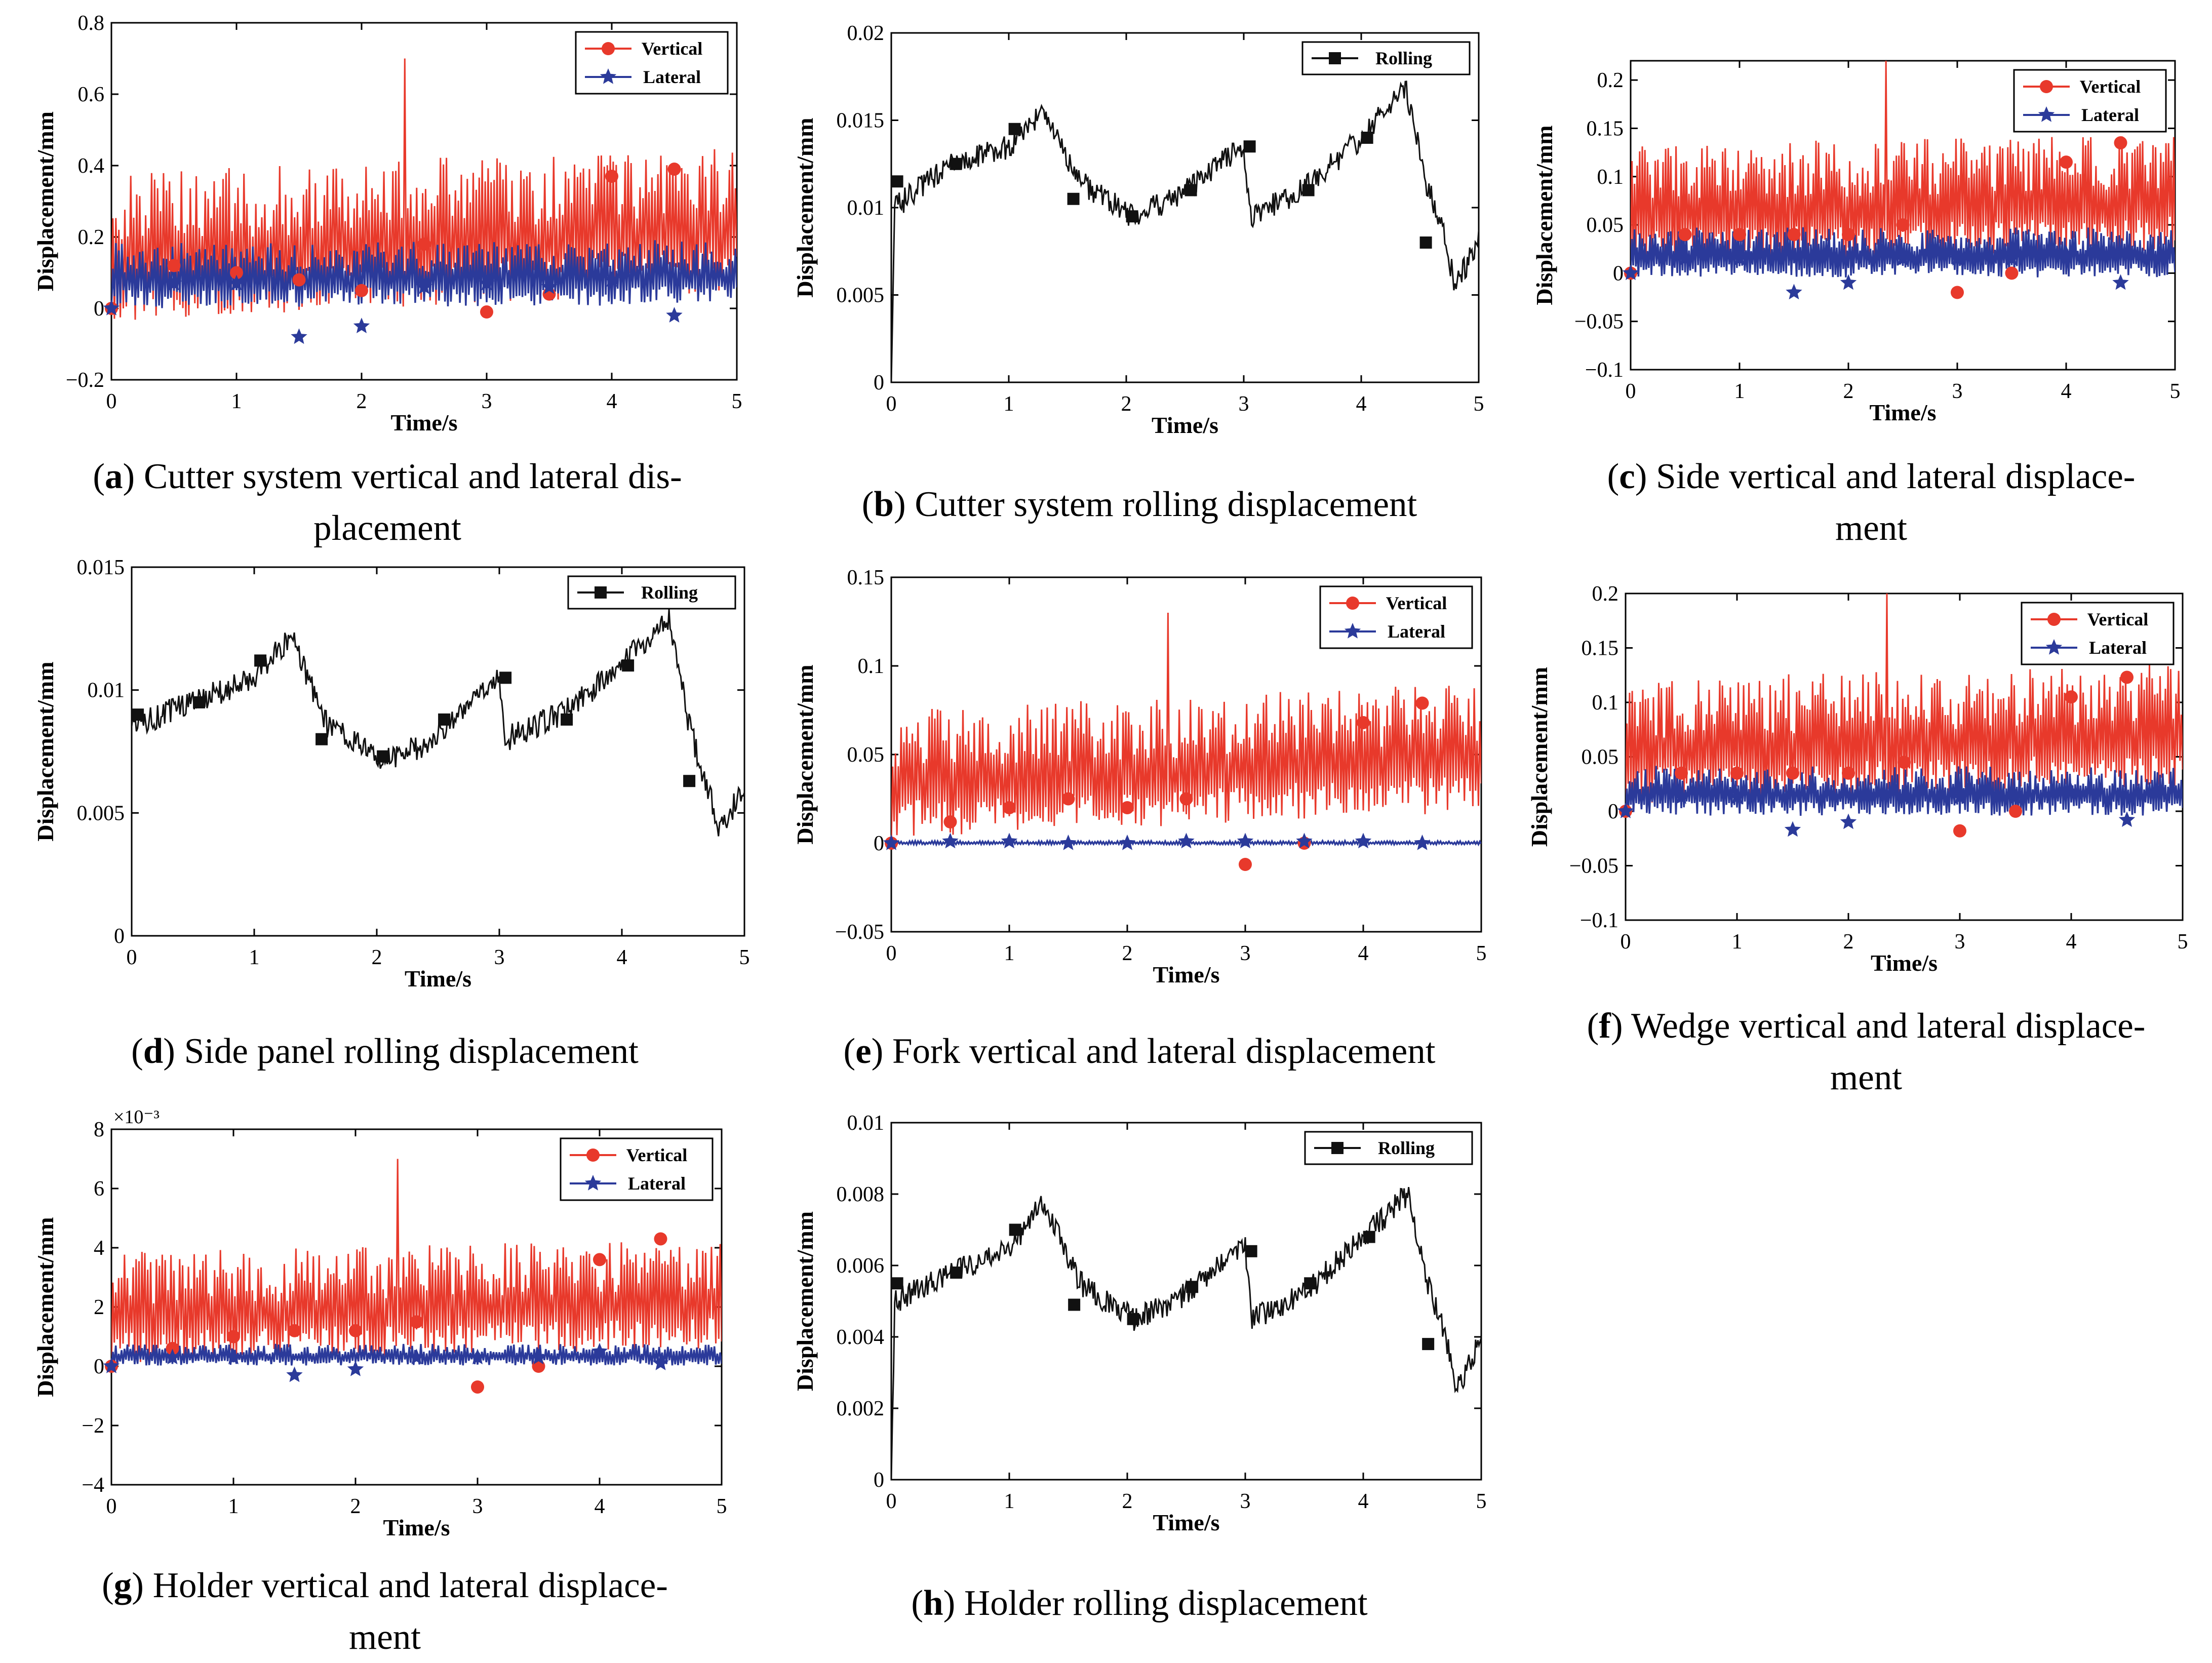 This screenshot has width=2212, height=1663. What do you see at coordinates (861, 1337) in the screenshot?
I see `y-tick-label: 0.004` at bounding box center [861, 1337].